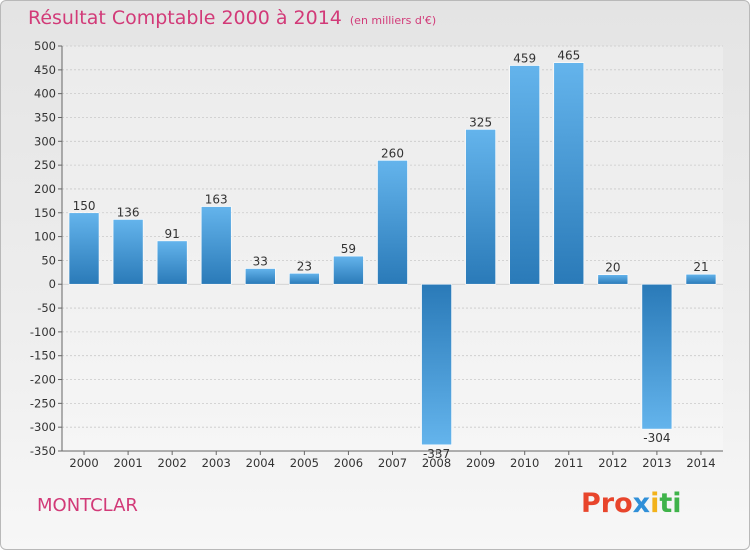 The height and width of the screenshot is (550, 750). Describe the element at coordinates (128, 252) in the screenshot. I see `bar-2001` at that location.